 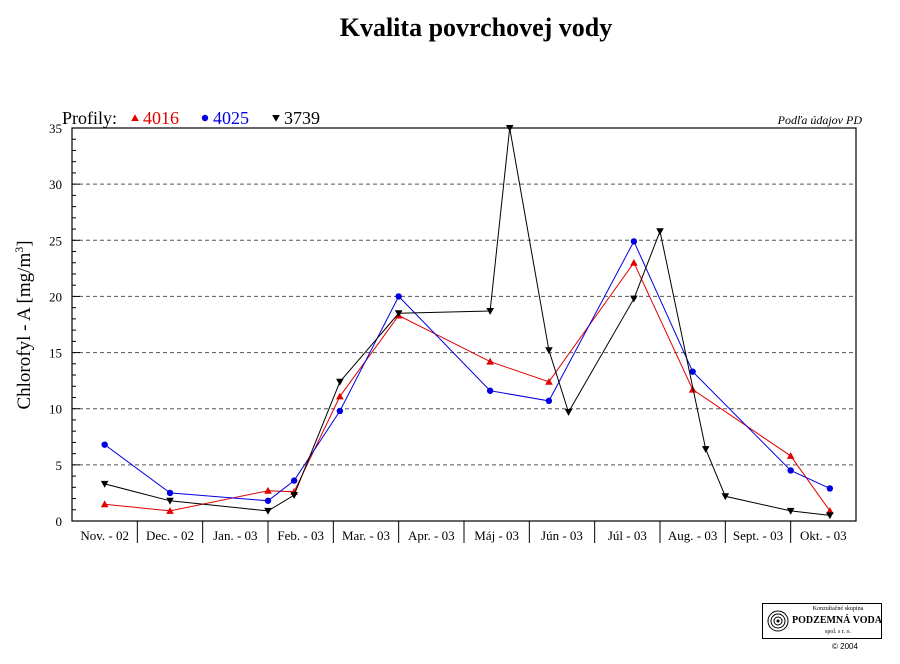 I want to click on y-tick-label: 10, so click(x=55, y=409).